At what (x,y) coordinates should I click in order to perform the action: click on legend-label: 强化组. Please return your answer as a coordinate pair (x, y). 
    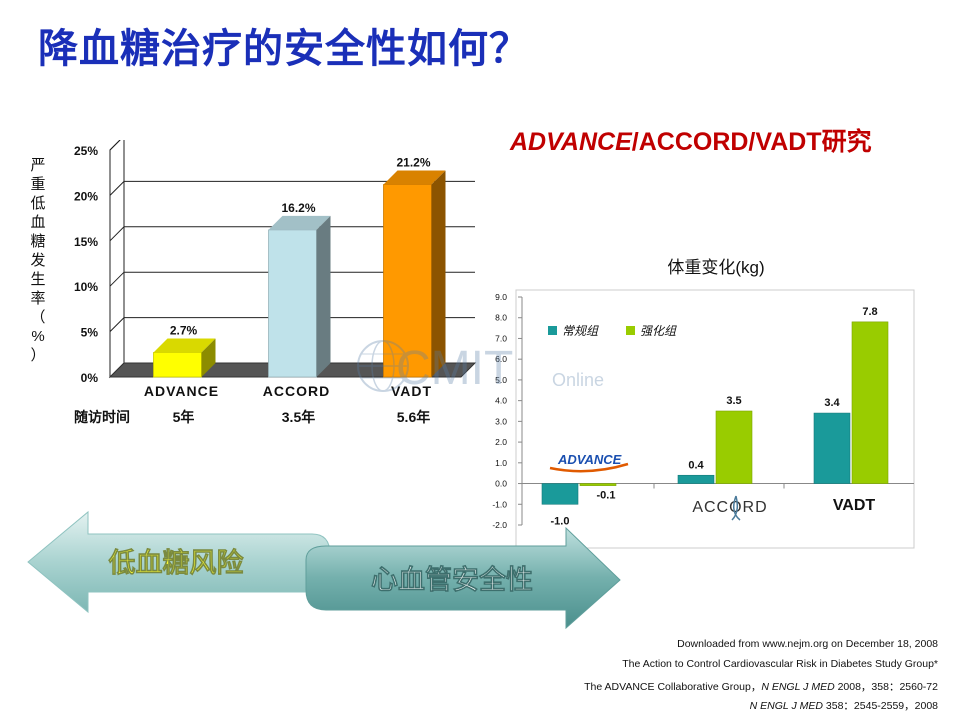
    Looking at the image, I should click on (658, 331).